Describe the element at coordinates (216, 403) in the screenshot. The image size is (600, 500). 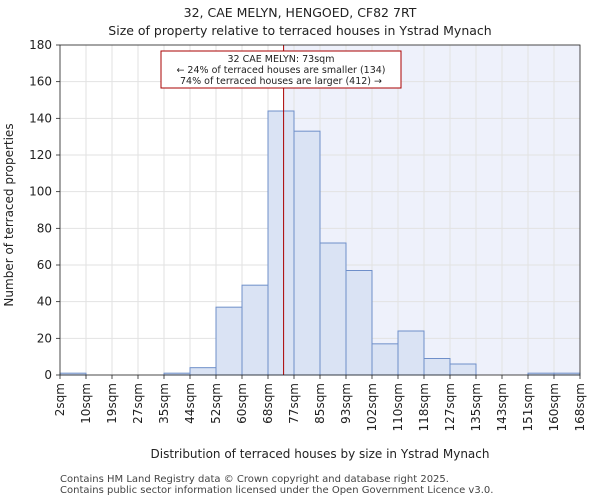
I see `x-tick-label-52sqm: 52sqm` at that location.